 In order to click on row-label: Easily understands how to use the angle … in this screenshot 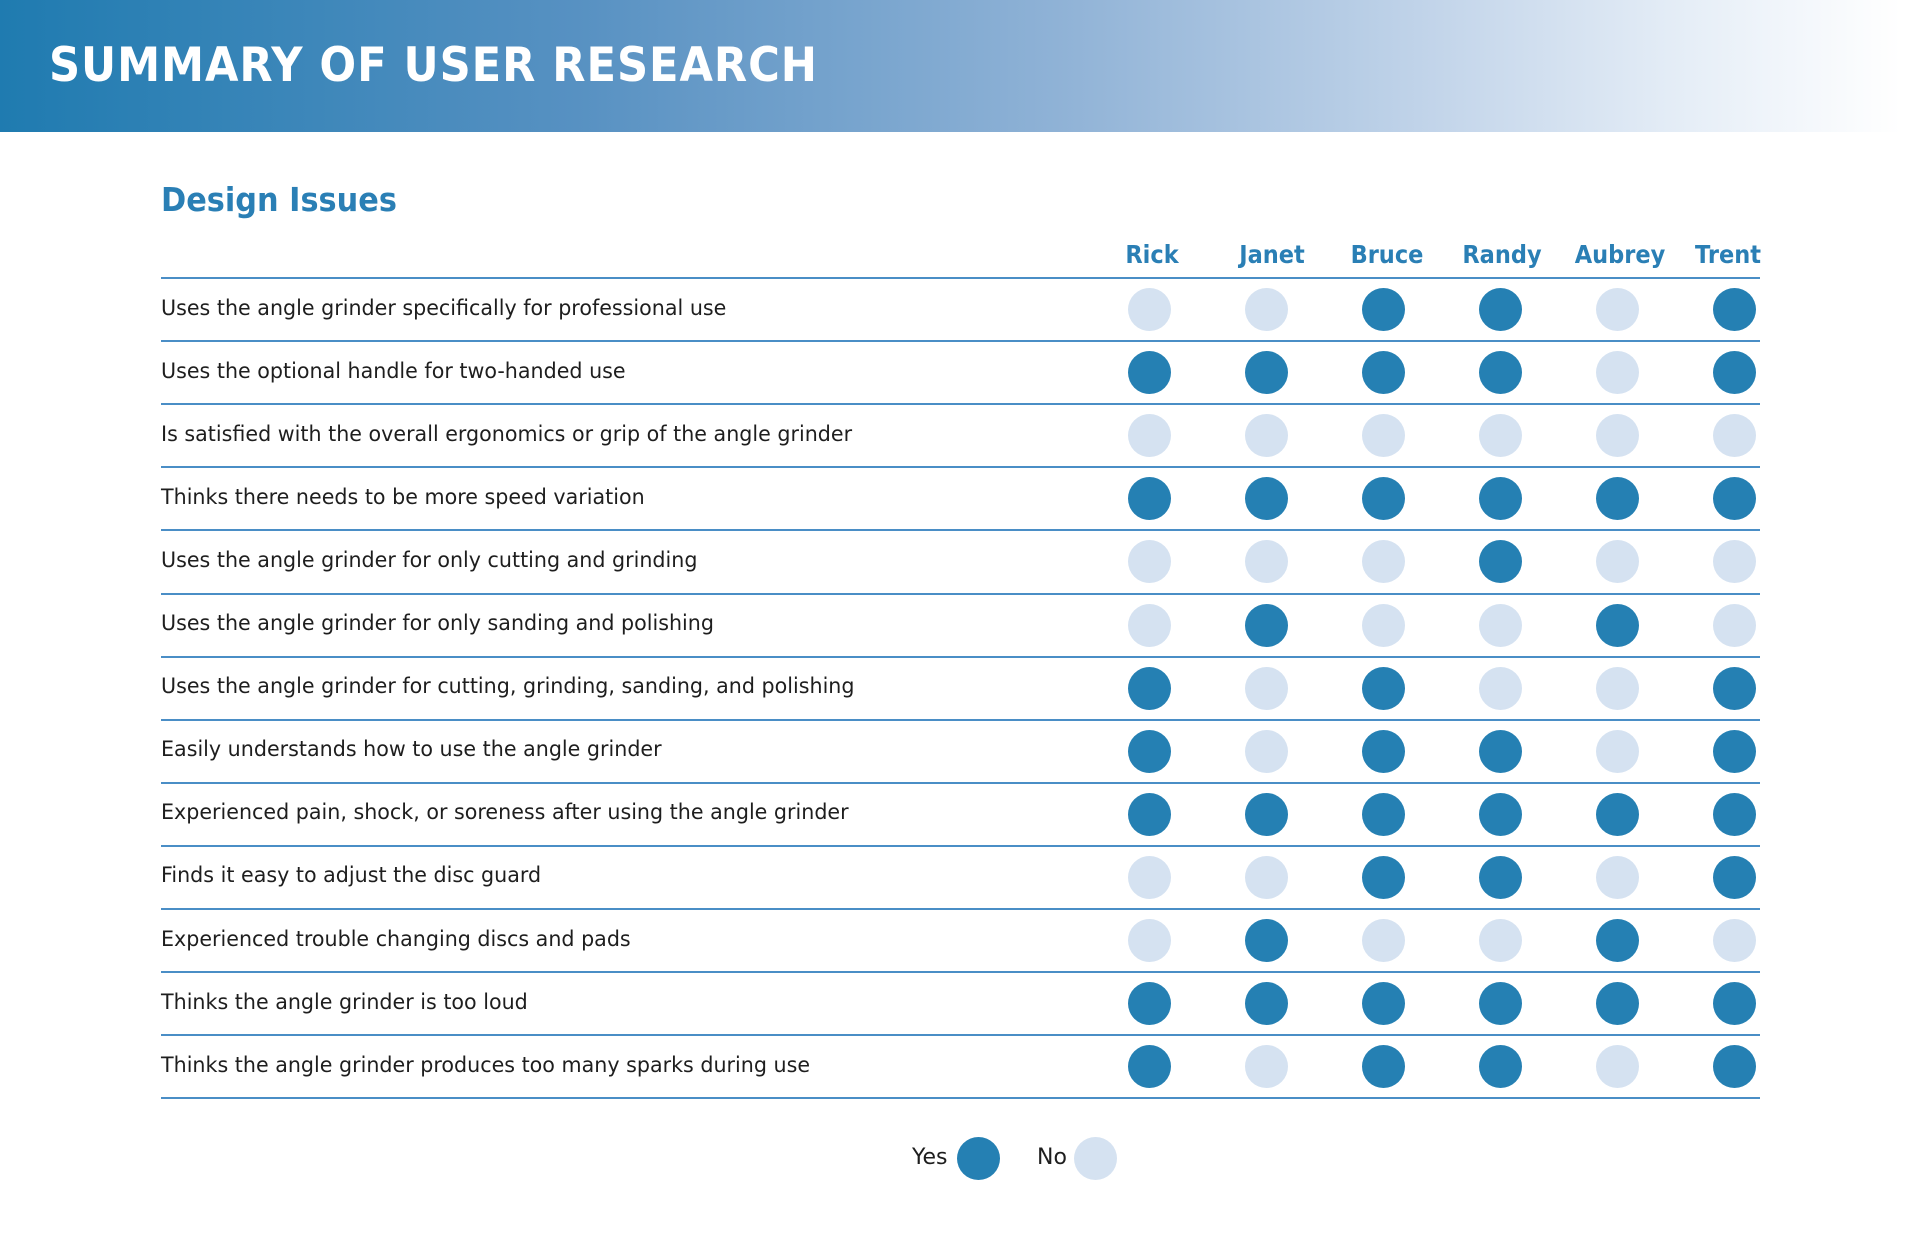, I will do `click(411, 750)`.